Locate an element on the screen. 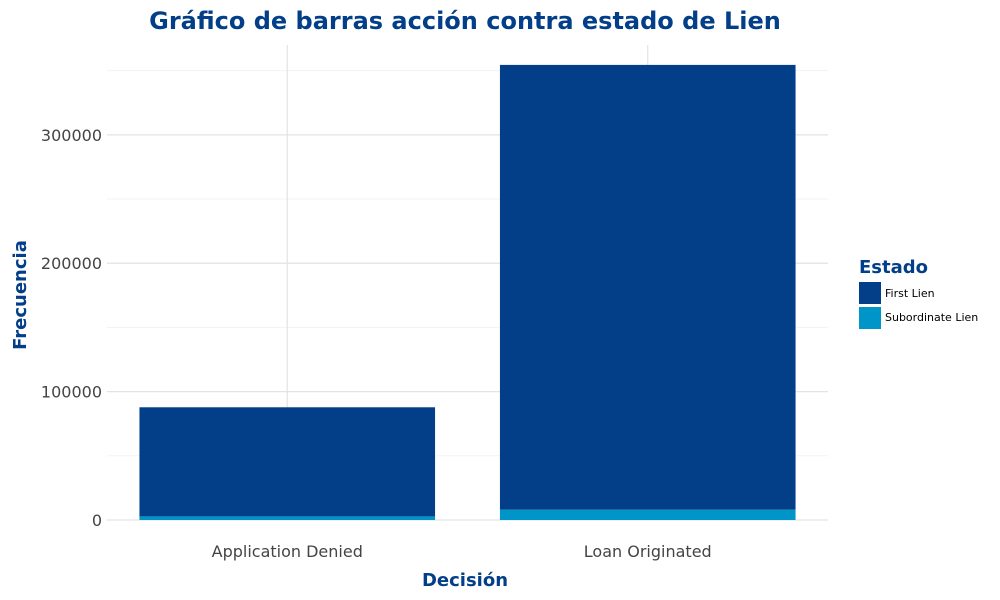 This screenshot has width=1000, height=600. legend-label-first-lien: First Lien is located at coordinates (910, 293).